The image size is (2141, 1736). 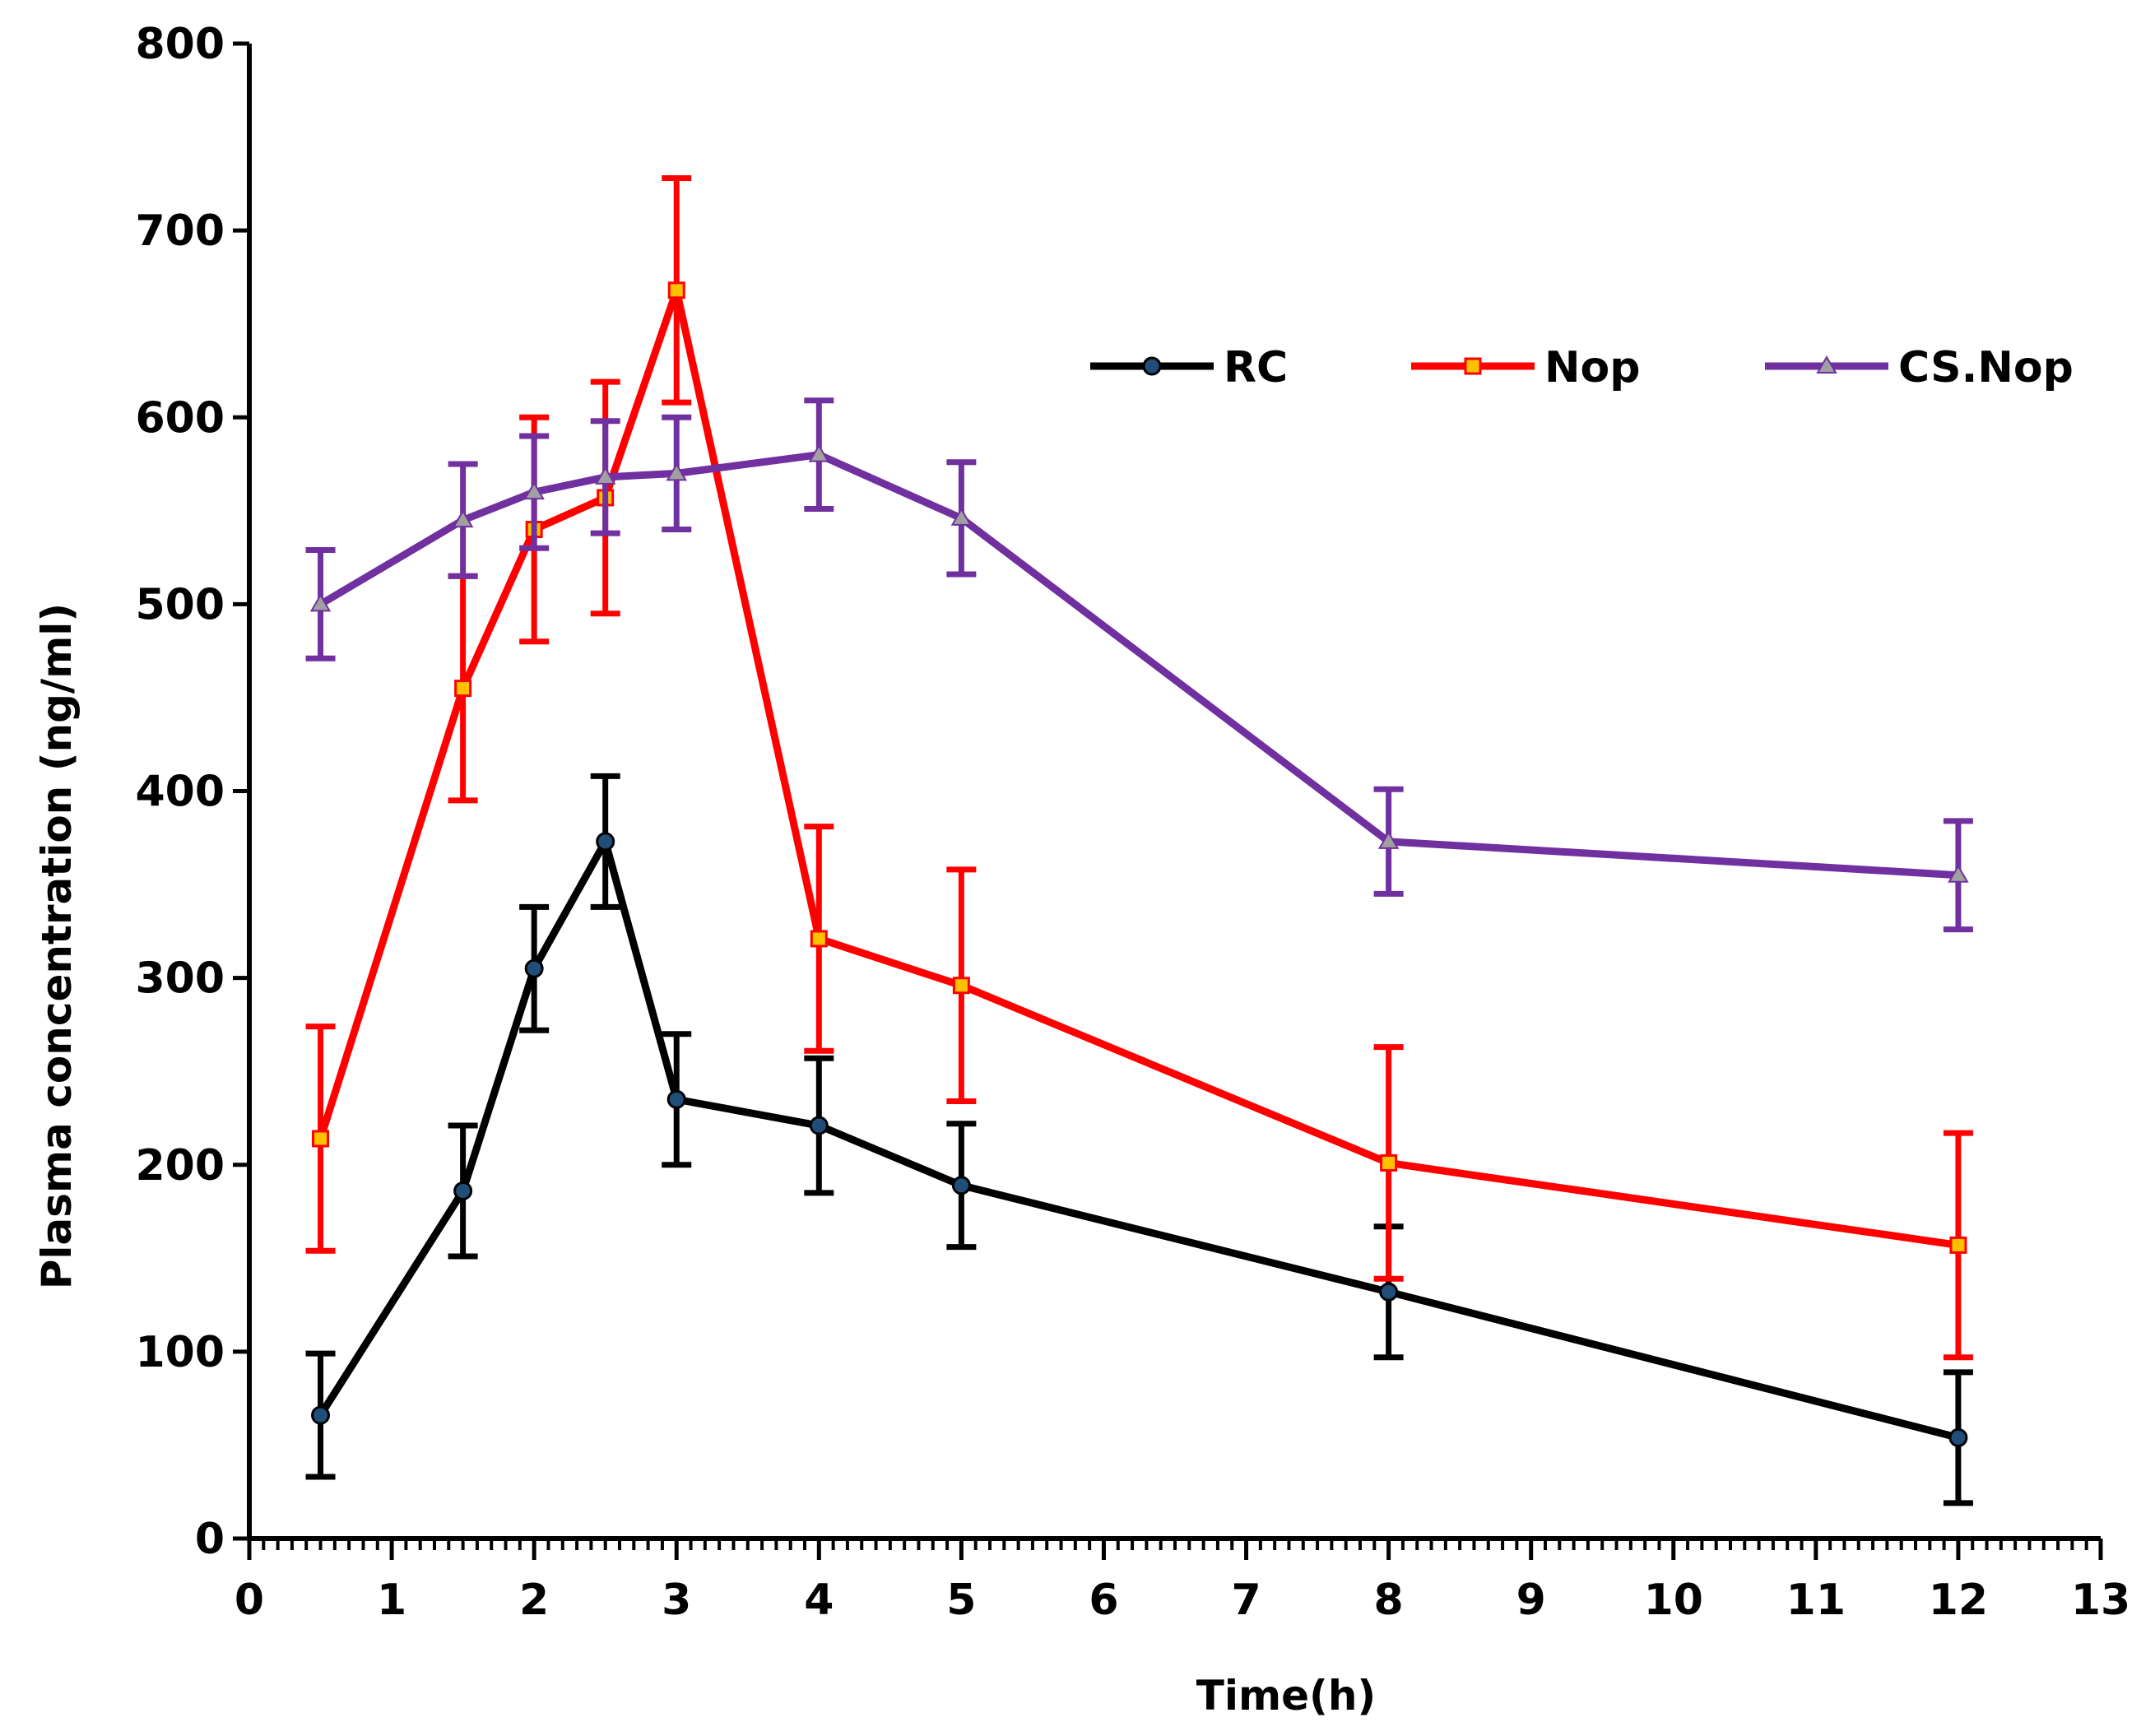 I want to click on x-tick-label: 11, so click(x=1816, y=1600).